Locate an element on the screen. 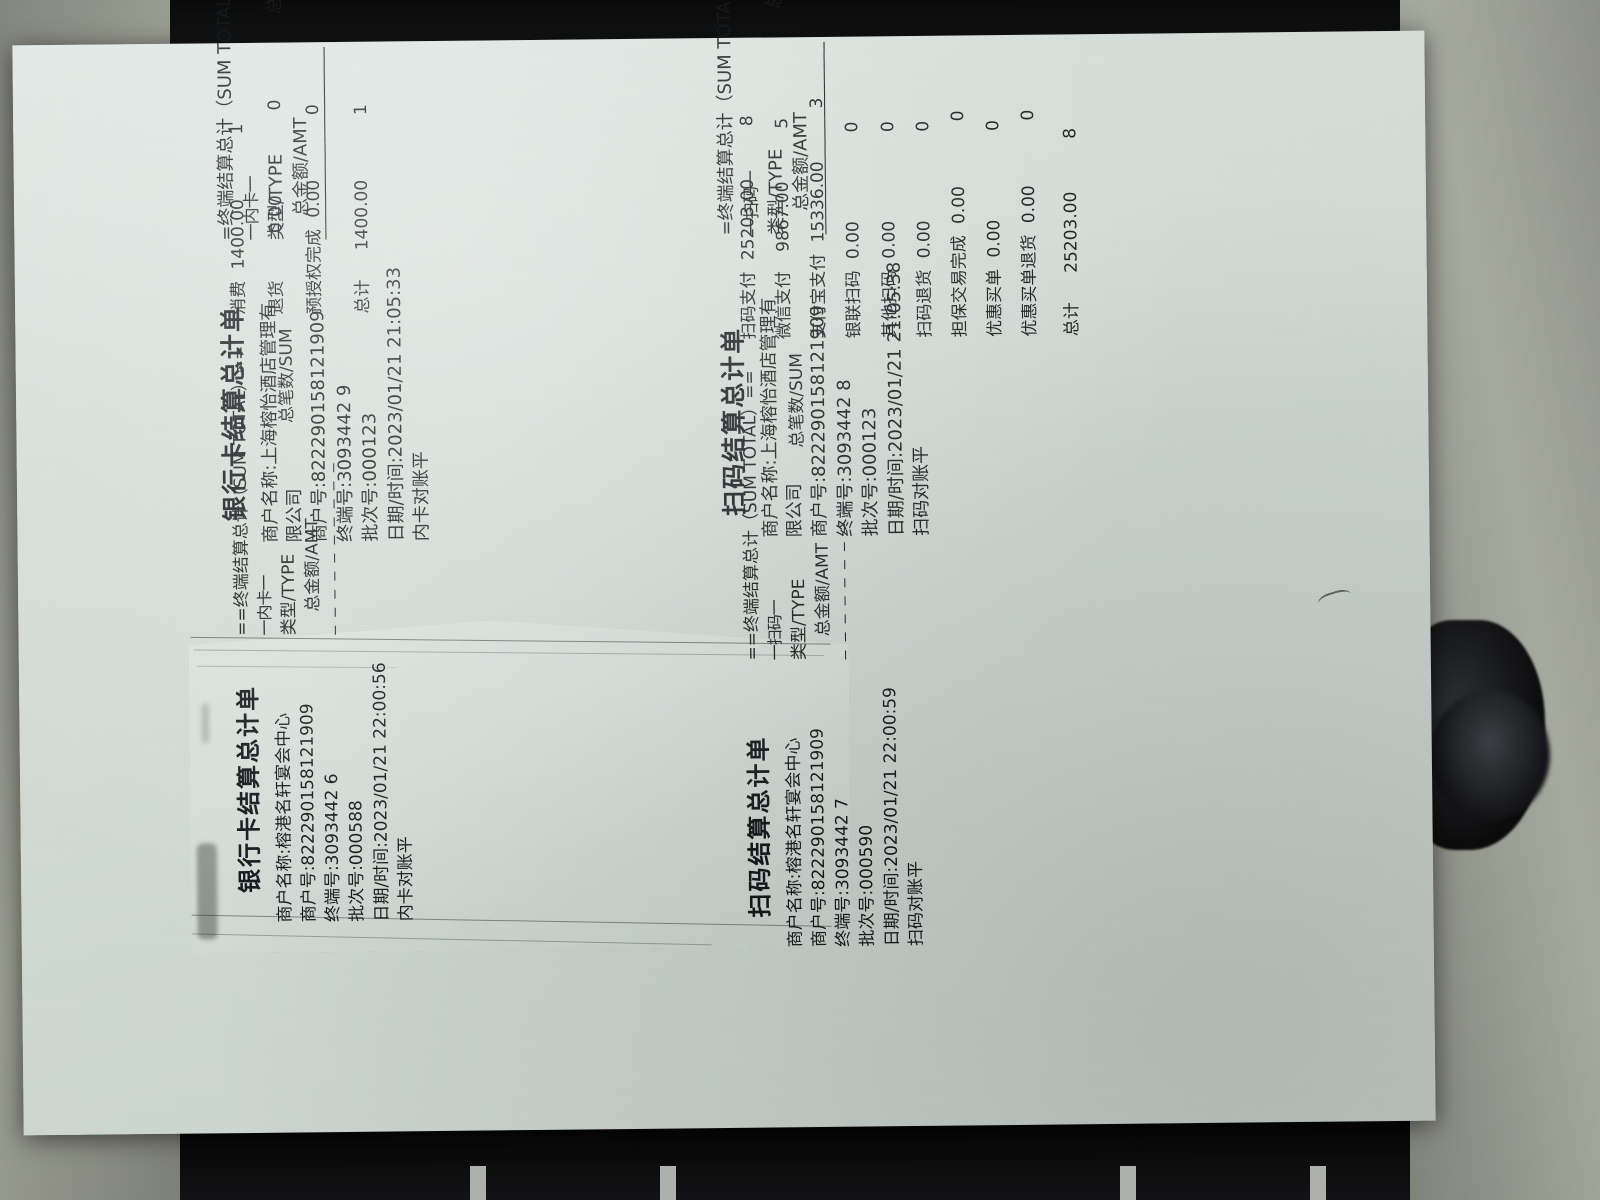  total-count: 8 is located at coordinates (1070, 133).